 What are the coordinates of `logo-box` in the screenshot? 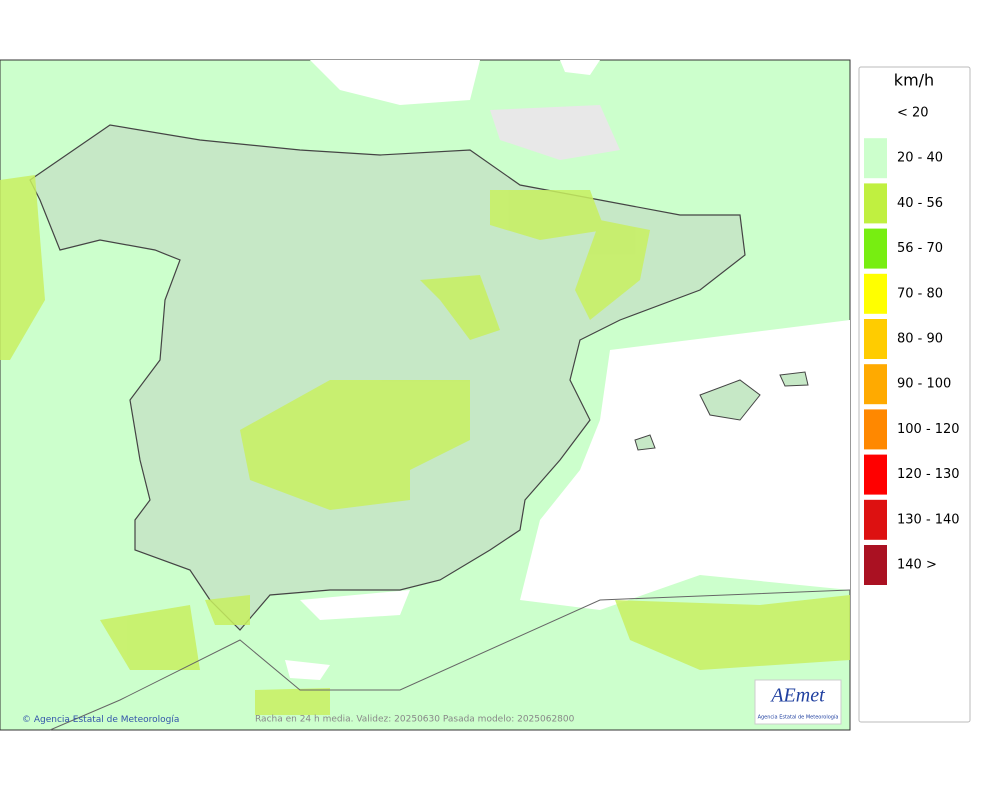 It's located at (798, 702).